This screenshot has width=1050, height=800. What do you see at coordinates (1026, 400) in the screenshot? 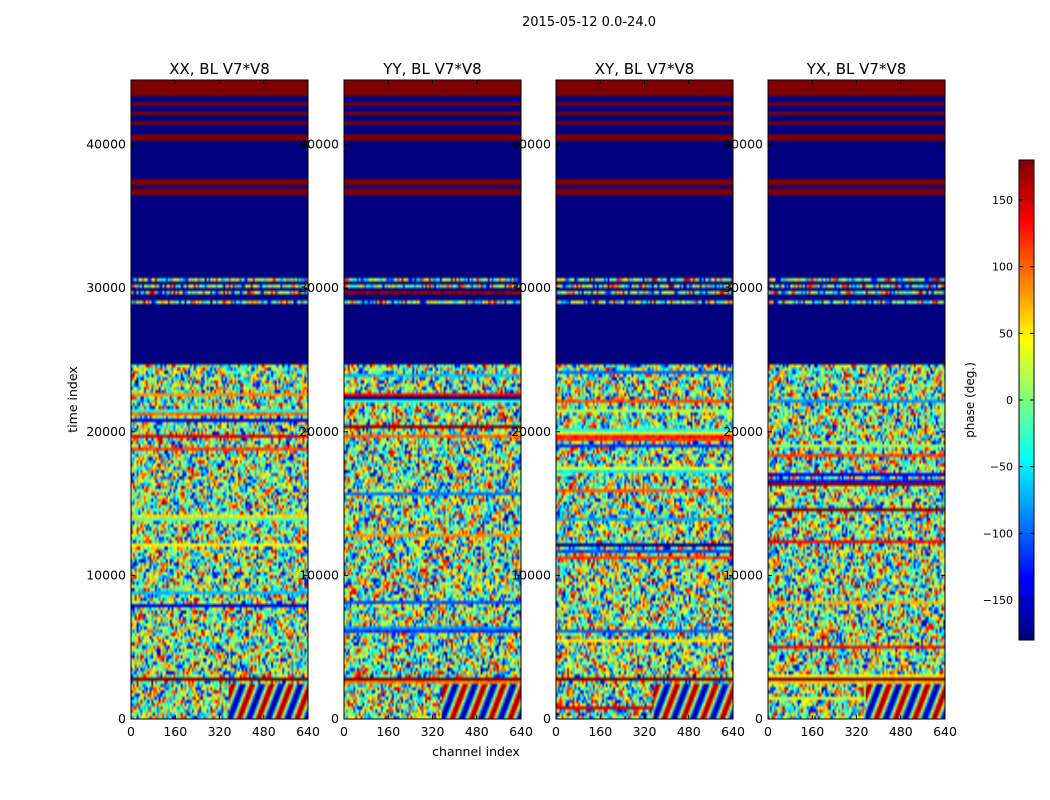
I see `colorbar-gradient` at bounding box center [1026, 400].